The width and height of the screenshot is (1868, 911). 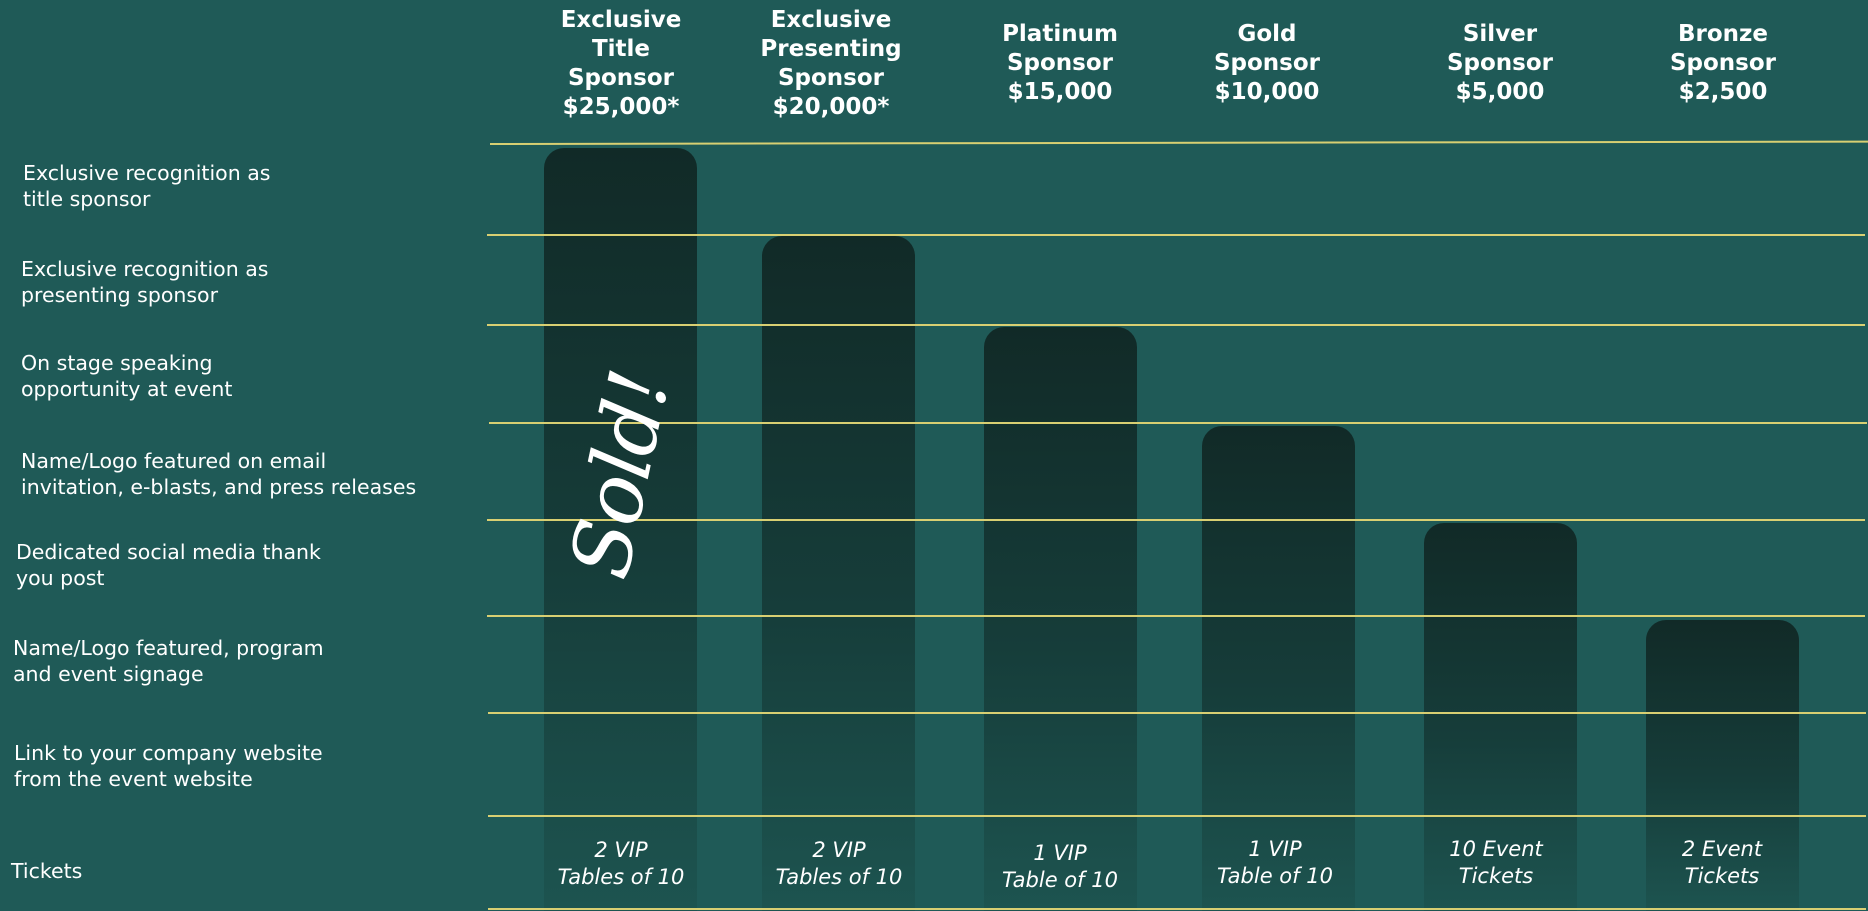 I want to click on benefit-text: from the event website, so click(x=133, y=779).